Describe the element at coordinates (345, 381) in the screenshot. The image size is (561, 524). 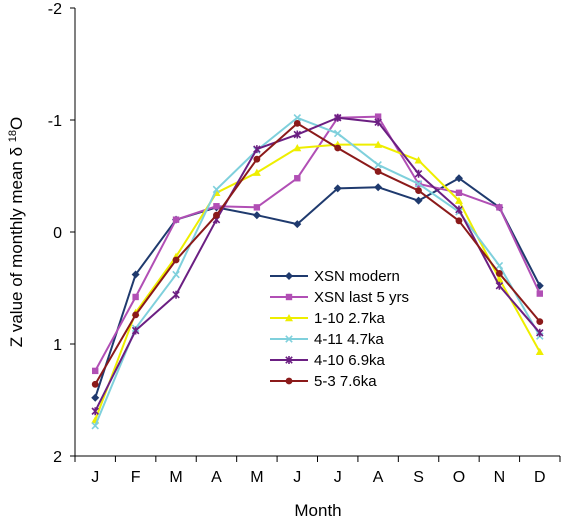
I see `legend-label: 5-3 7.6ka` at that location.